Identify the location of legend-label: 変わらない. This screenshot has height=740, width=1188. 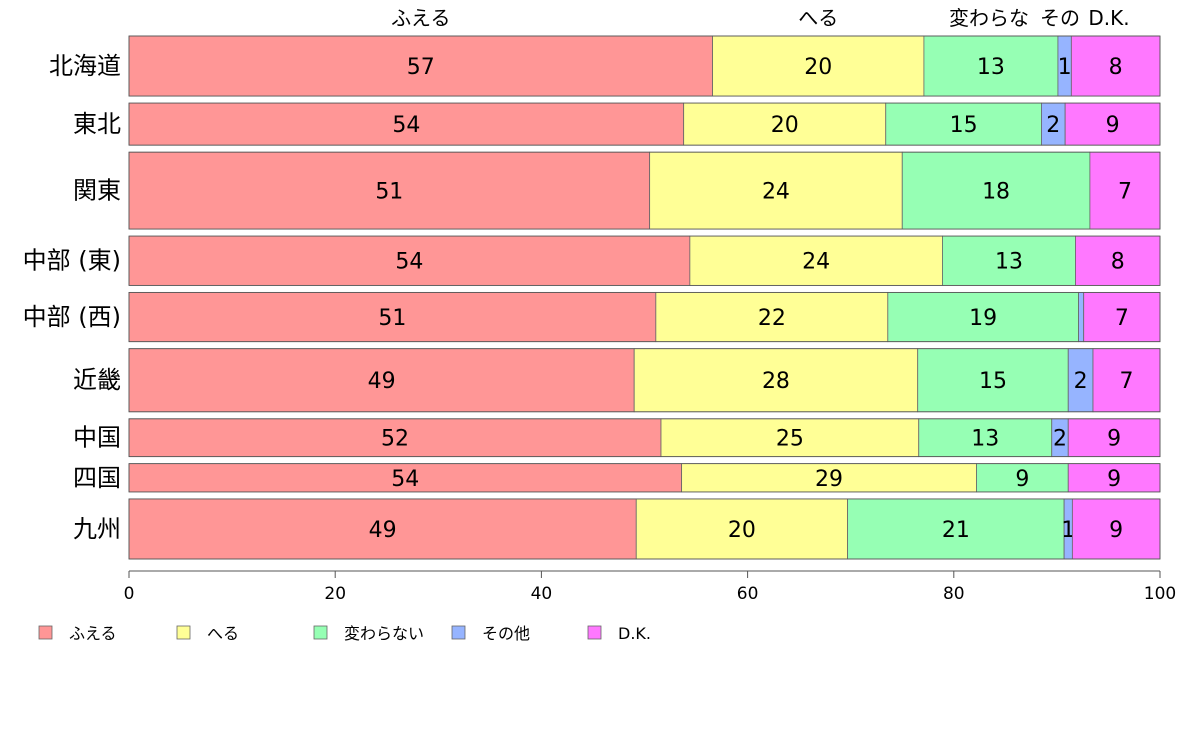
(384, 633).